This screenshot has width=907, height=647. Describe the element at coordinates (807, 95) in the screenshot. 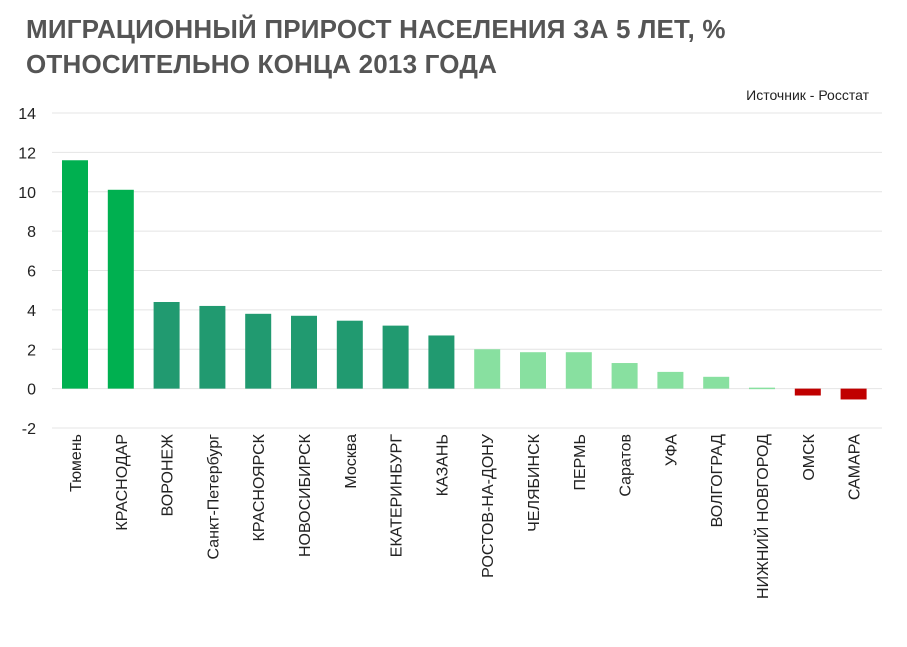

I see `source-note: Источник - Росстат` at that location.